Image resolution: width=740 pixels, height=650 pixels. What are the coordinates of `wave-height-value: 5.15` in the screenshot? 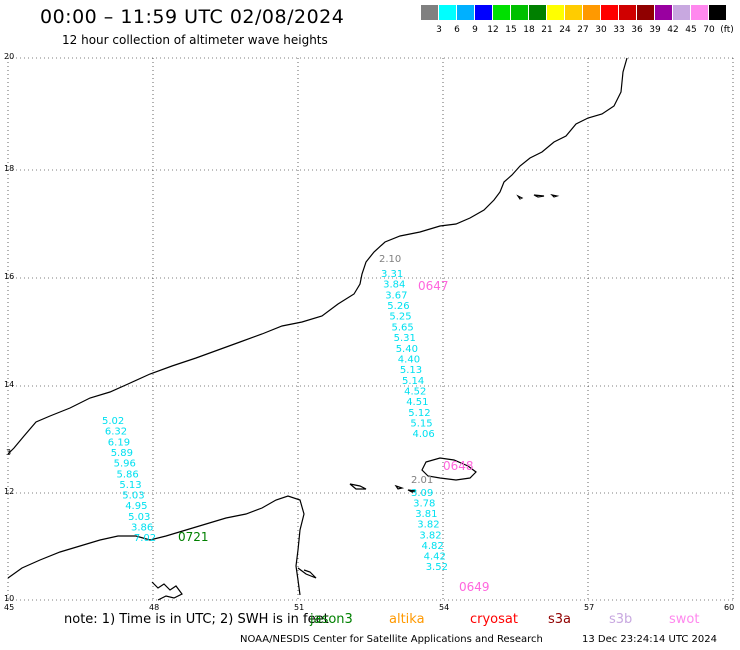 It's located at (421, 424).